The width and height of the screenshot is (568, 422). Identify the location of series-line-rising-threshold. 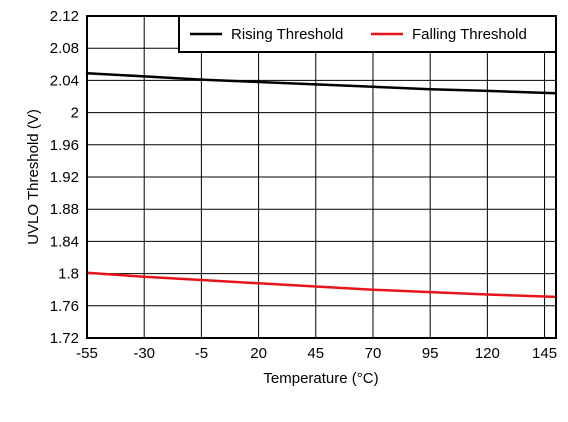
(321, 83).